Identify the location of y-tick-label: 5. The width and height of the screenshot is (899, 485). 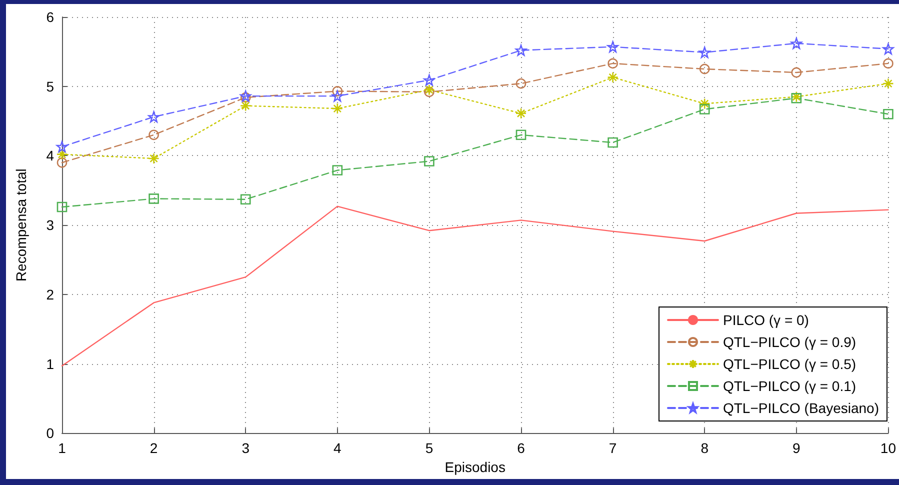
(50, 86).